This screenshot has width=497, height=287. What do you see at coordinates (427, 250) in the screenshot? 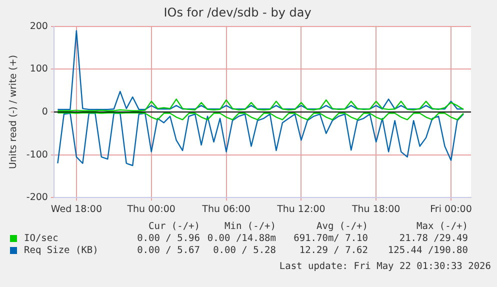
I see `text: 125.44 /190.80` at bounding box center [427, 250].